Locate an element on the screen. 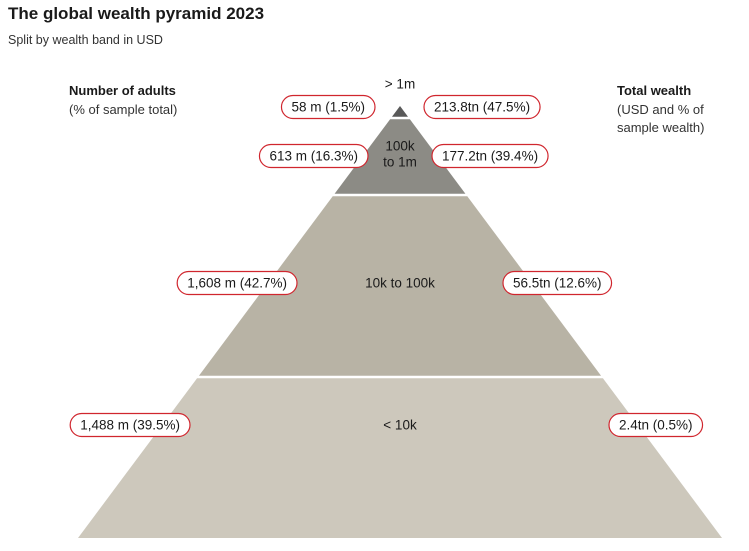 This screenshot has width=749, height=551. right-header-title: Total wealth is located at coordinates (654, 90).